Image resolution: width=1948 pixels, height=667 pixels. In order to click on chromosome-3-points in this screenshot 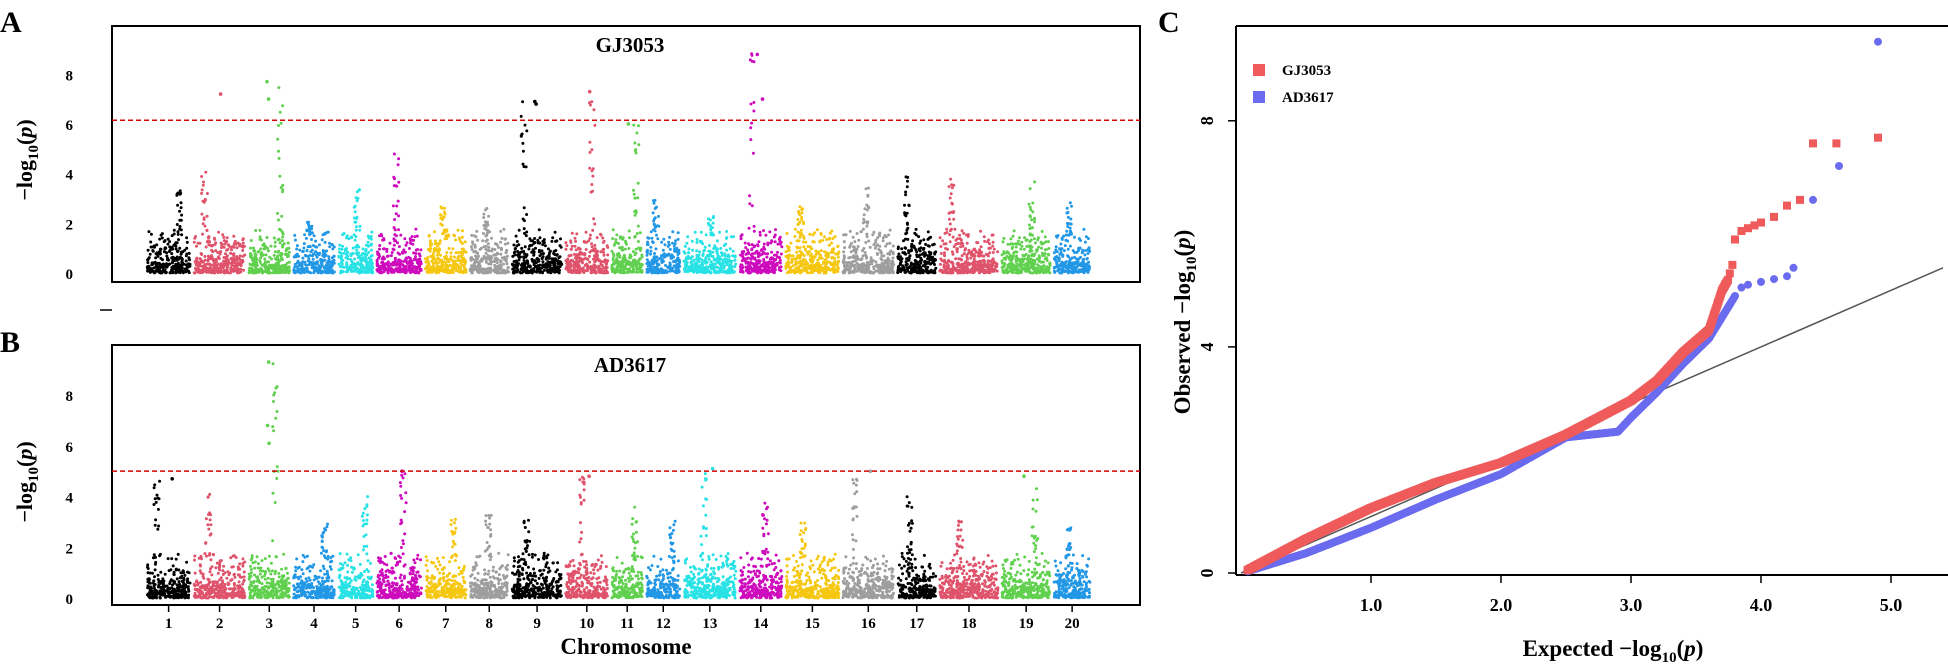, I will do `click(269, 180)`.